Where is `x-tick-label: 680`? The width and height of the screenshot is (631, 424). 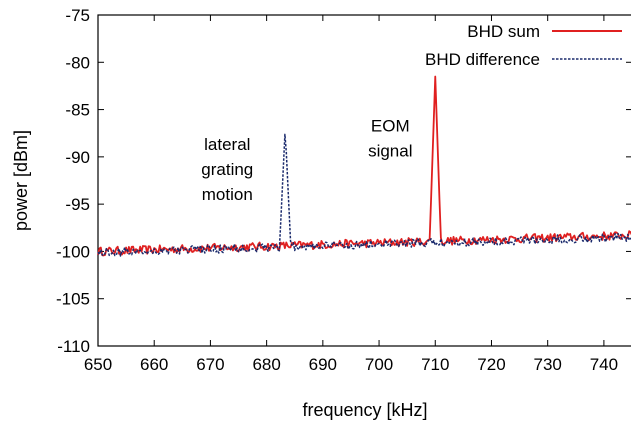
x-tick-label: 680 is located at coordinates (266, 364).